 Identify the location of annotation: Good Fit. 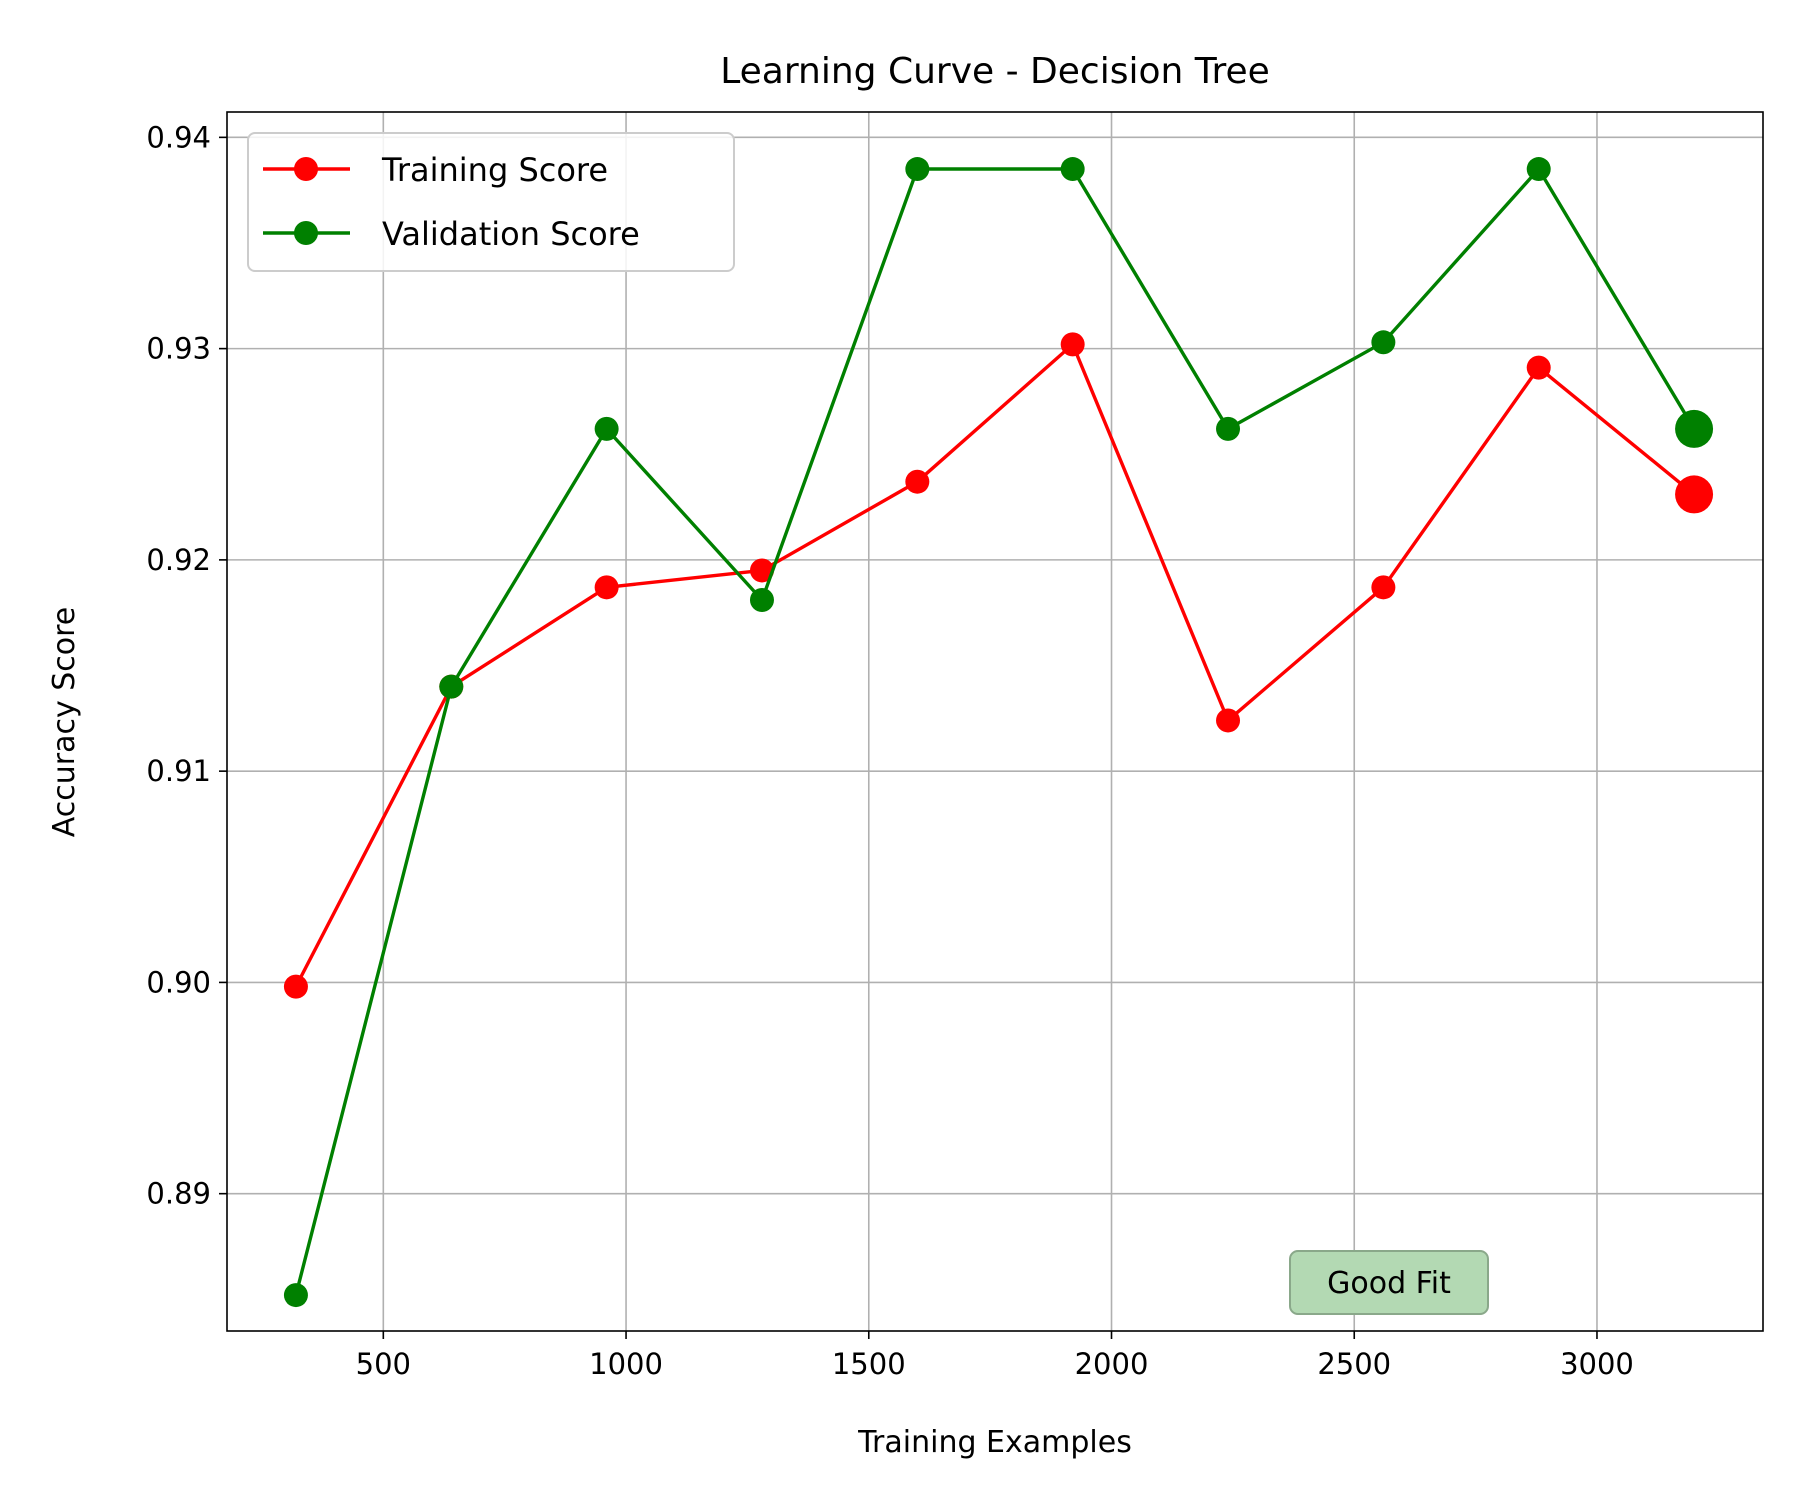
(1389, 1282).